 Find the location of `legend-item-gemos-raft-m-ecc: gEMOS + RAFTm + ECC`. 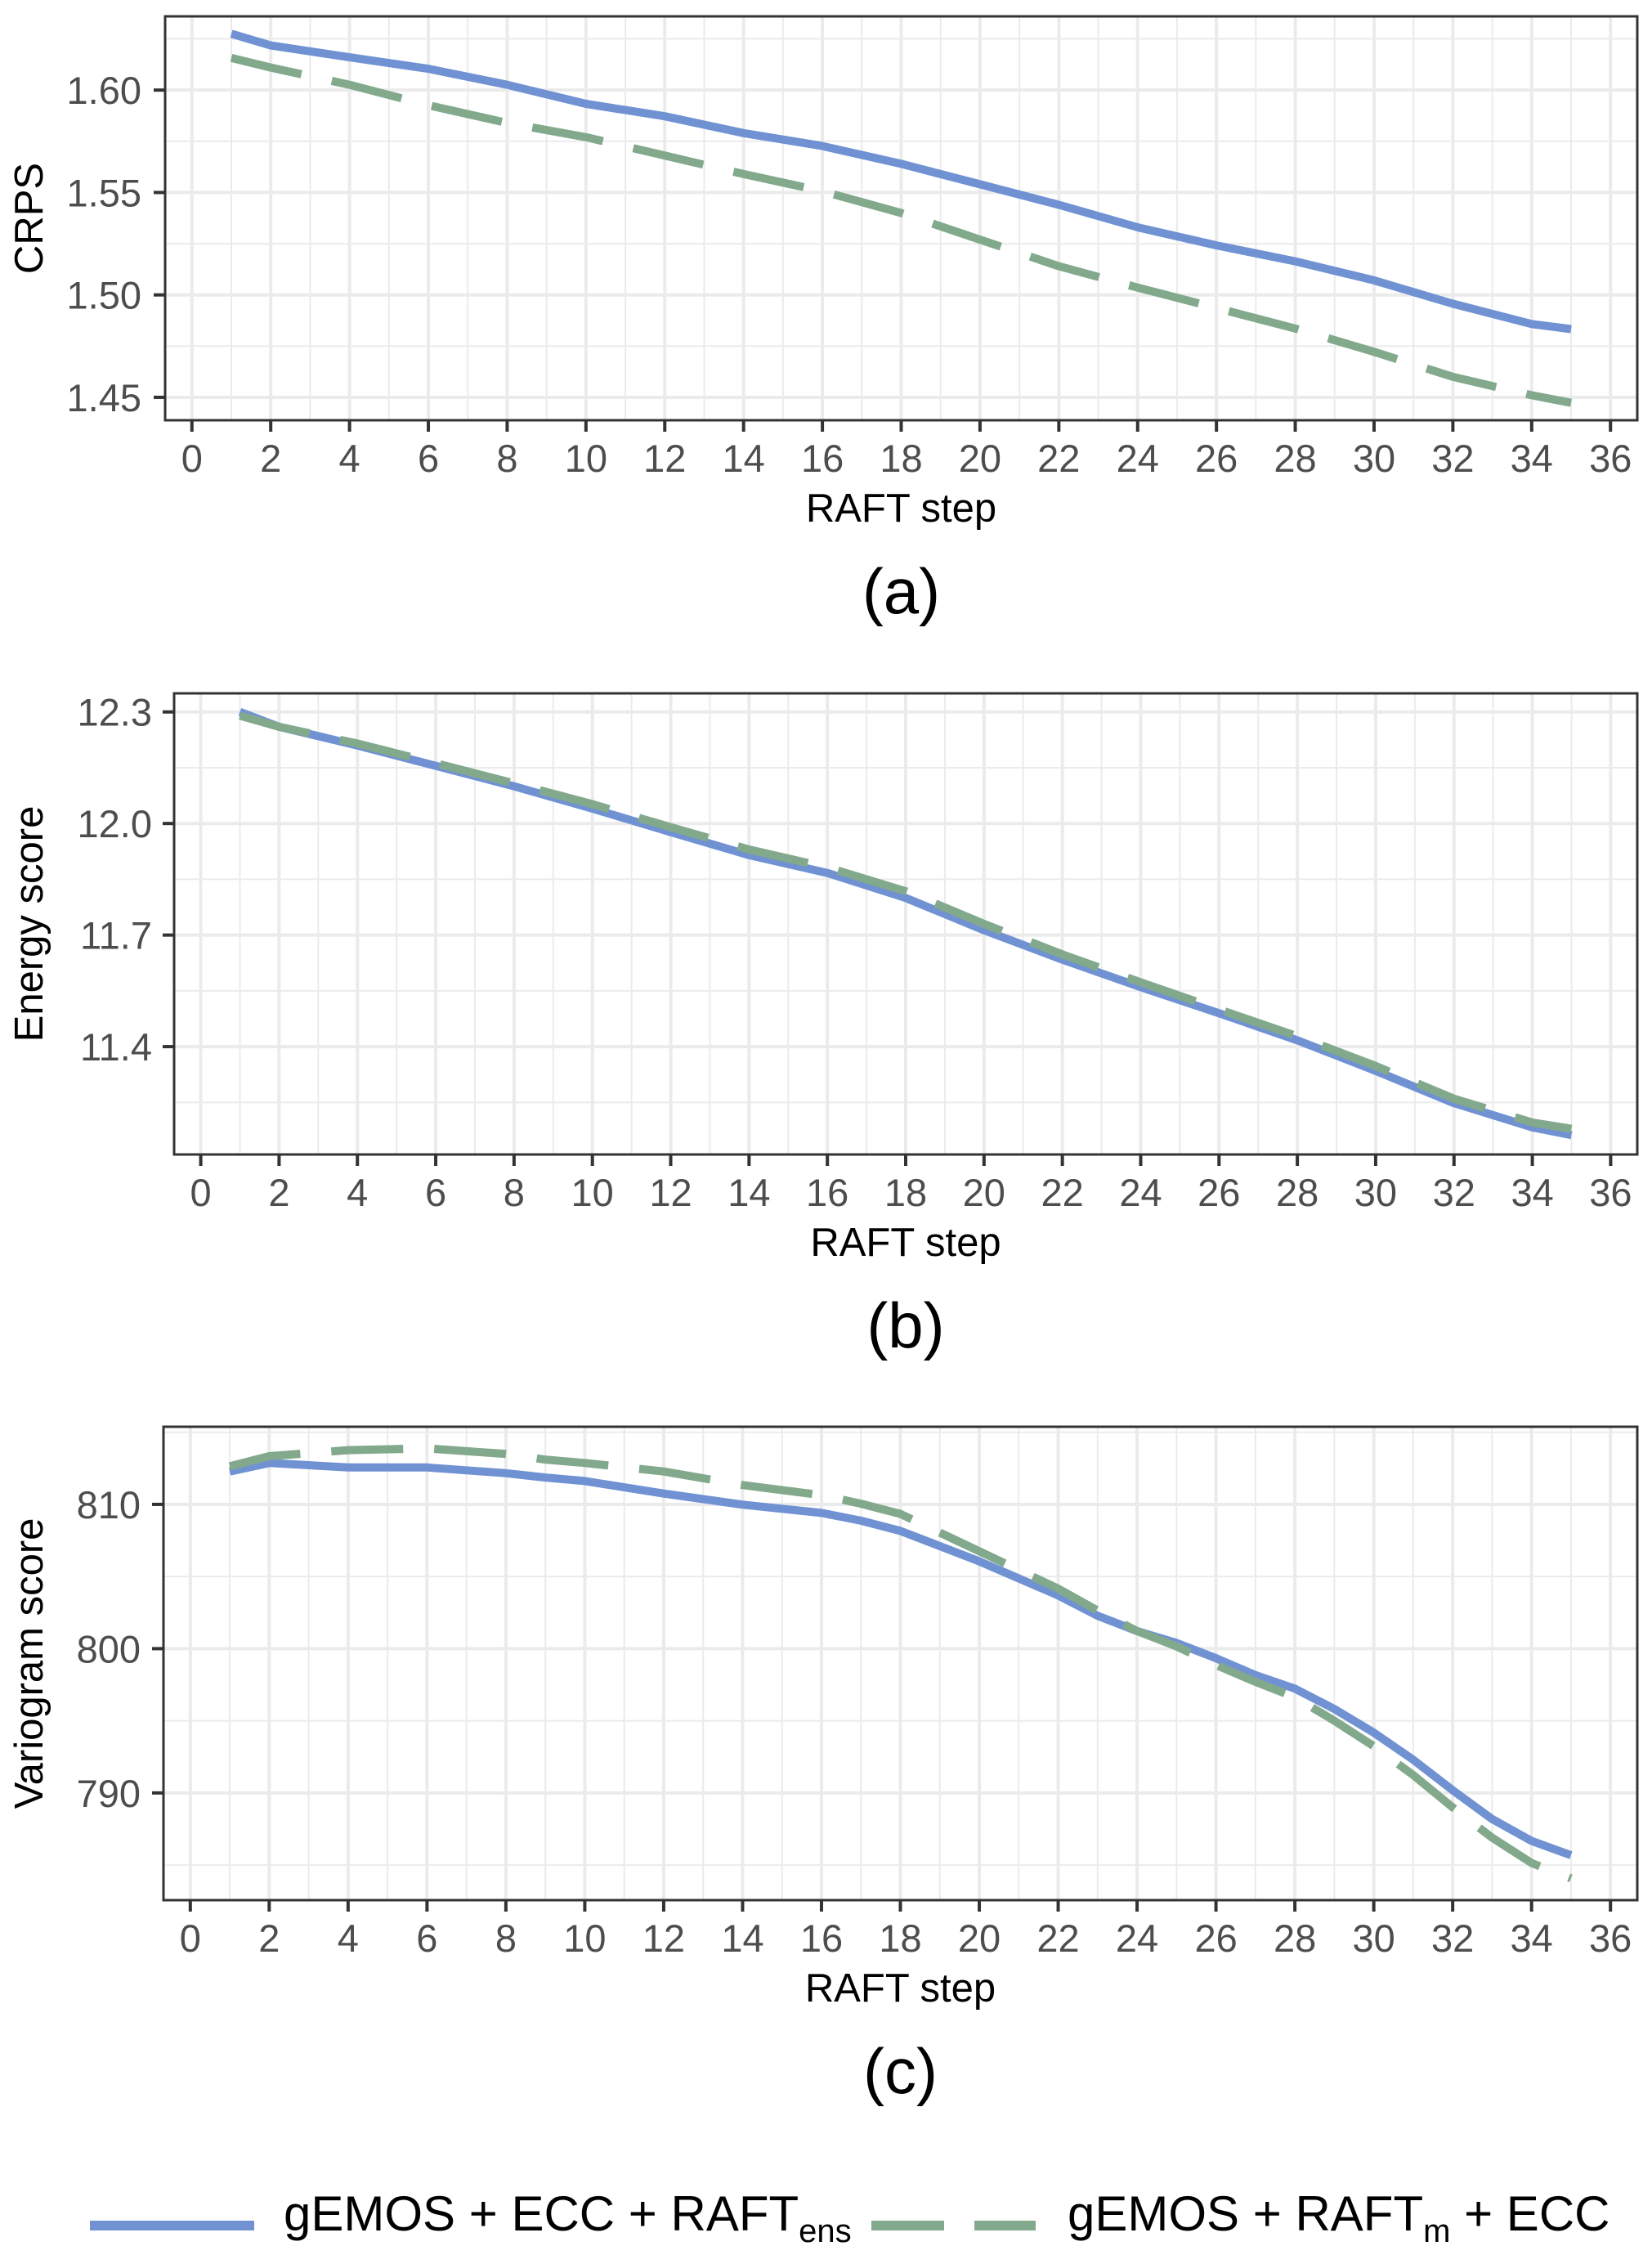

legend-item-gemos-raft-m-ecc: gEMOS + RAFTm + ECC is located at coordinates (1240, 2218).